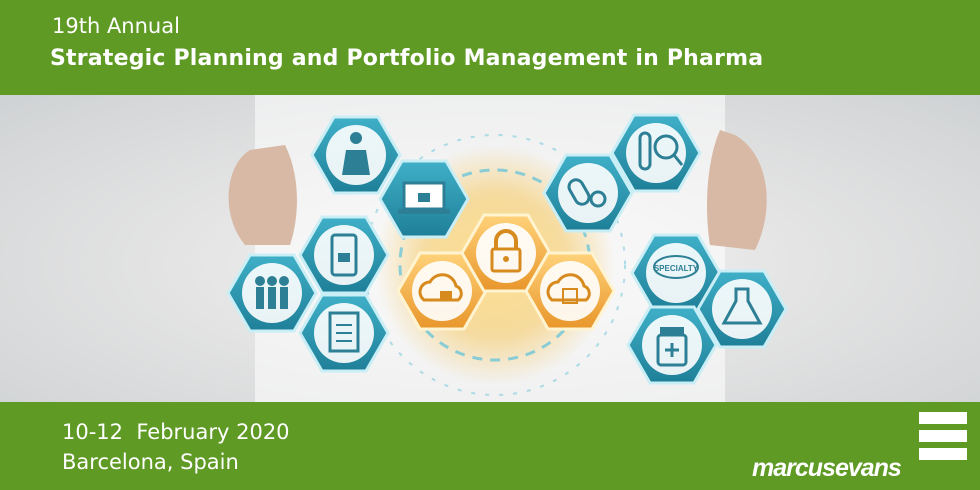 This screenshot has width=980, height=490. Describe the element at coordinates (344, 255) in the screenshot. I see `phone-lock-icon` at that location.